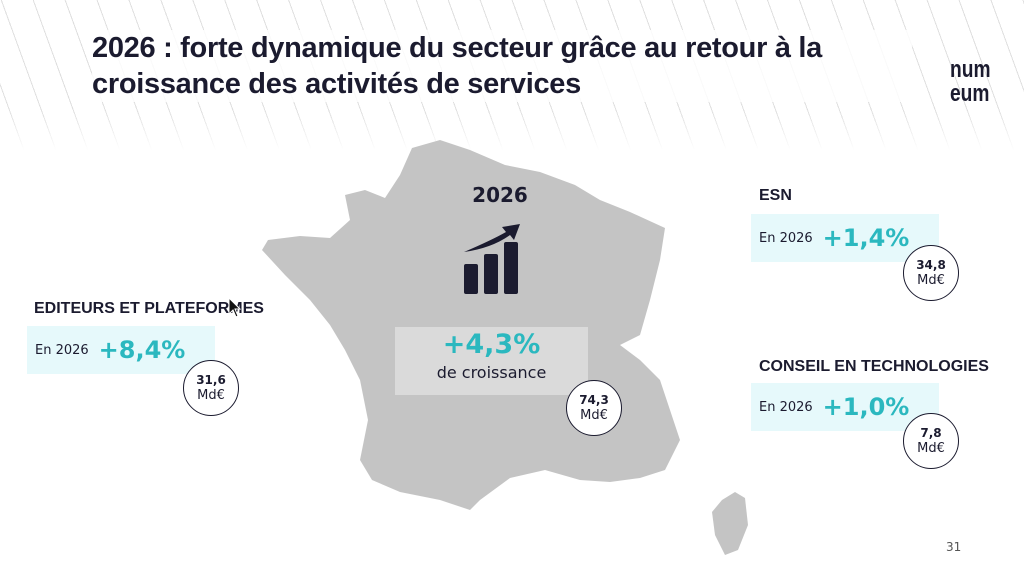 This screenshot has width=1024, height=573. Describe the element at coordinates (954, 547) in the screenshot. I see `page-number: 31` at that location.